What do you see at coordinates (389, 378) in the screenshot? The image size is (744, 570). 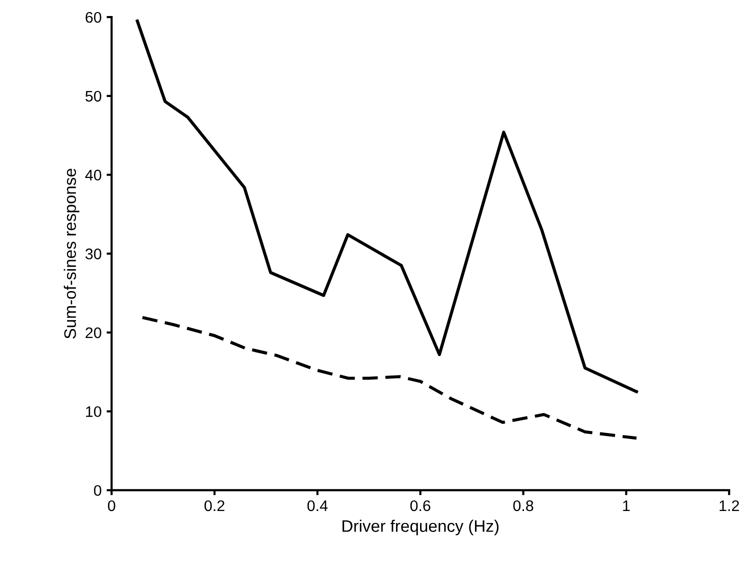 I see `line-series` at bounding box center [389, 378].